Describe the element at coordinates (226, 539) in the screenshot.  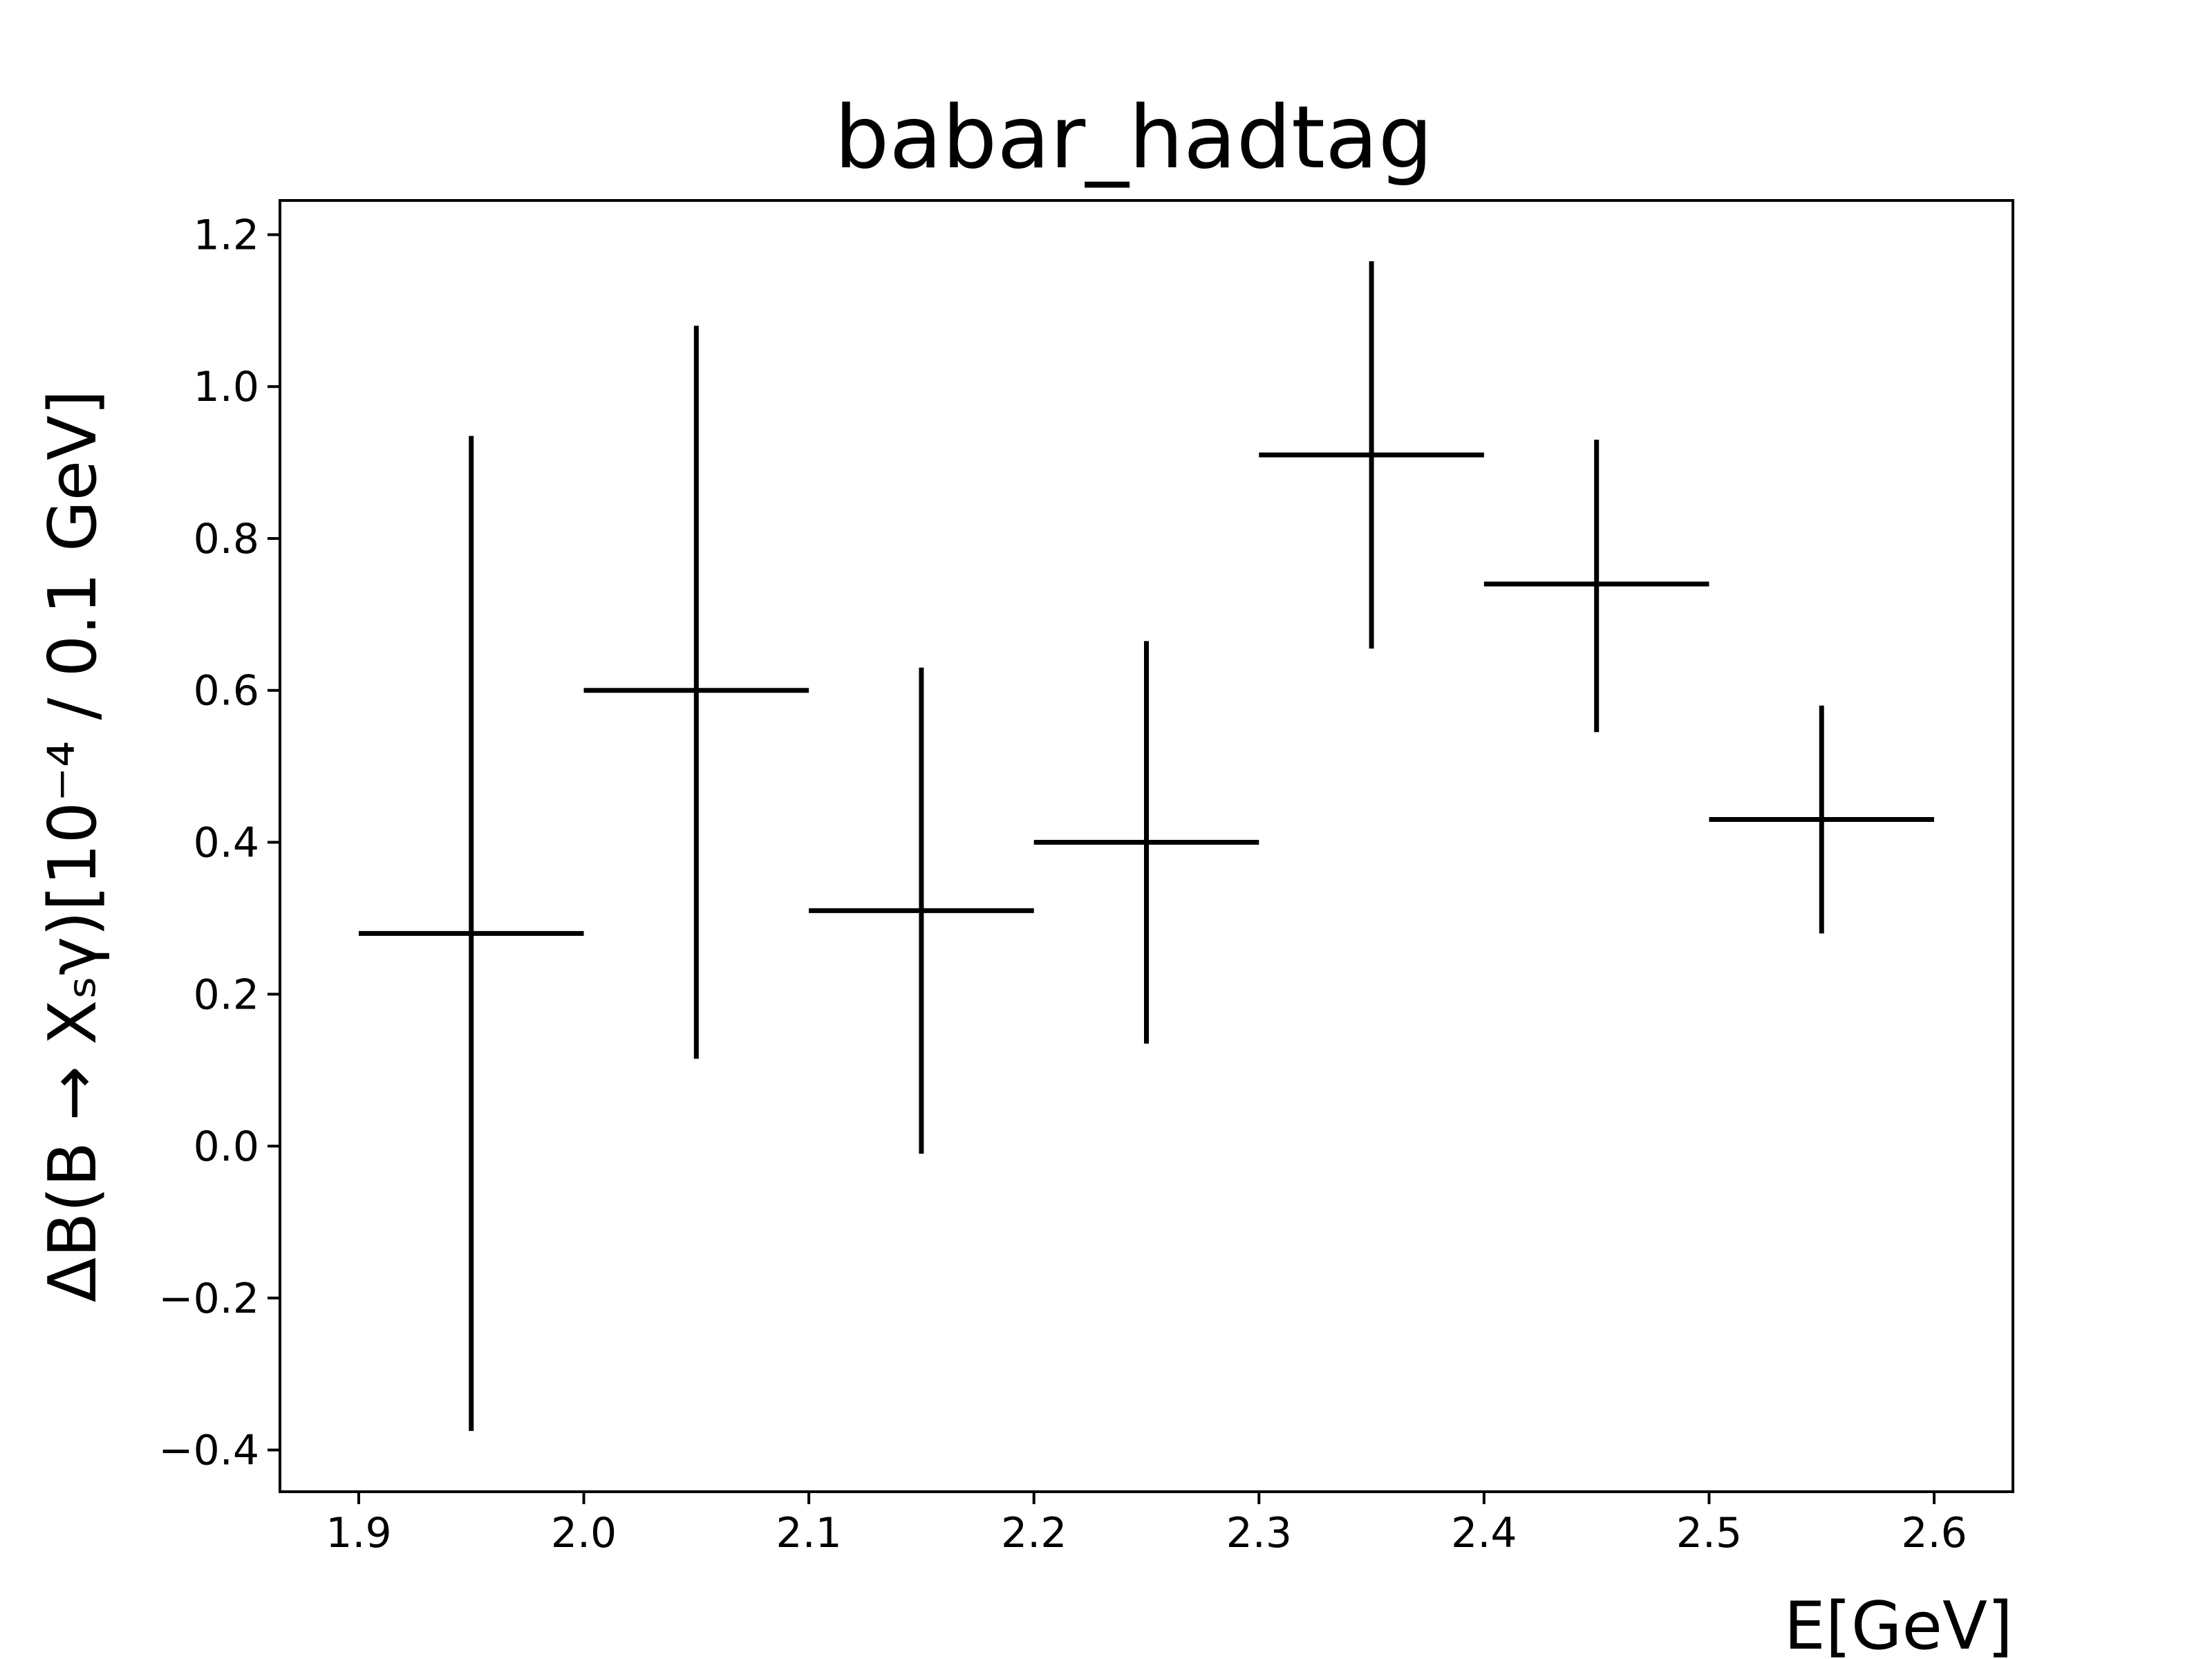
I see `y-tick-label: 0.8` at that location.